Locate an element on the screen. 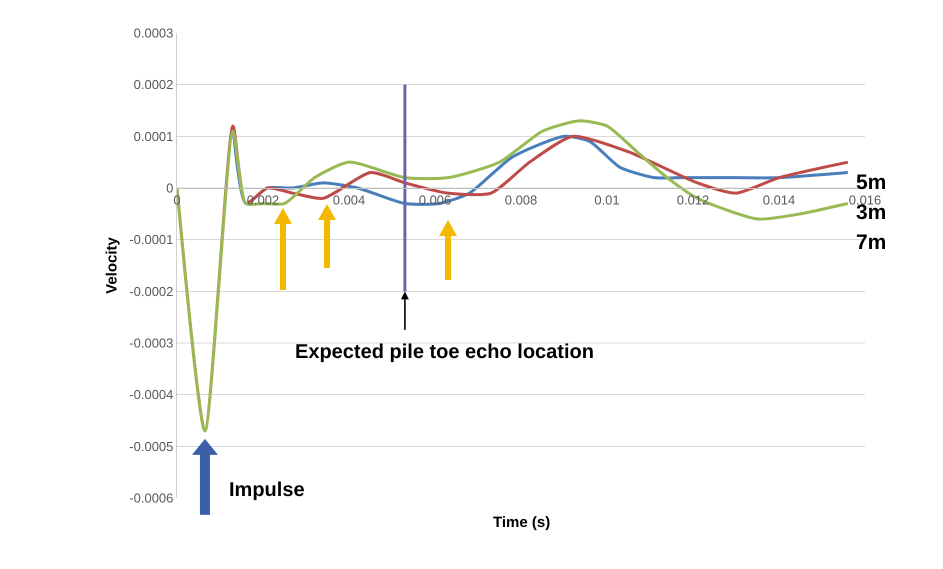 Image resolution: width=943 pixels, height=569 pixels. y-tick-label: 0 is located at coordinates (170, 188).